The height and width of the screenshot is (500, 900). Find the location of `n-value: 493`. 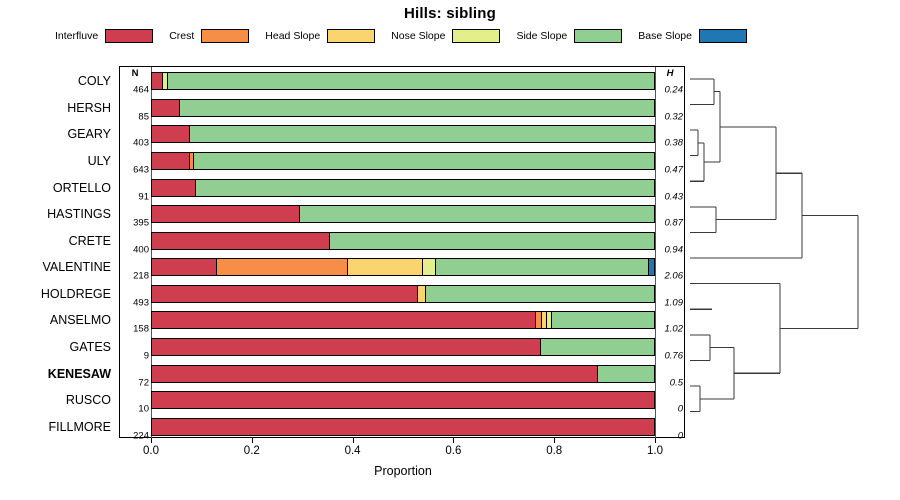

n-value: 493 is located at coordinates (141, 303).